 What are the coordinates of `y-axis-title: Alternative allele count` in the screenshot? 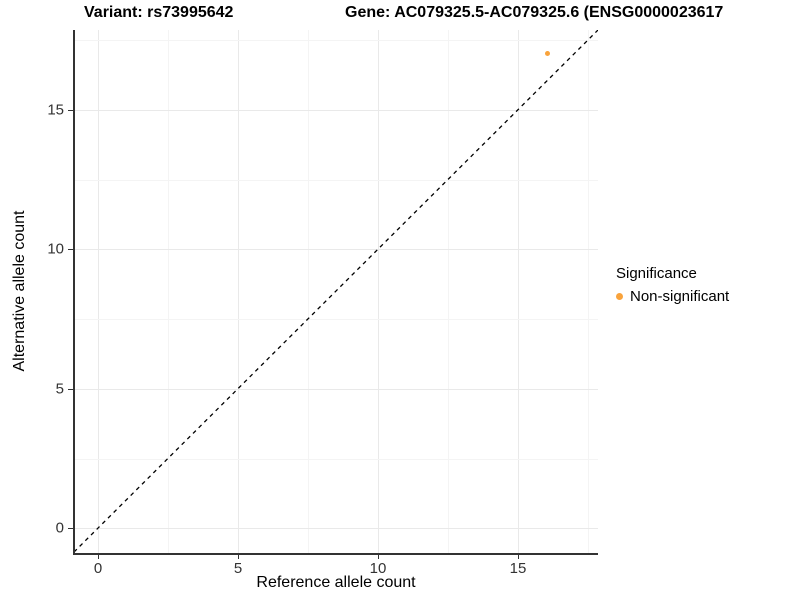 It's located at (19, 291).